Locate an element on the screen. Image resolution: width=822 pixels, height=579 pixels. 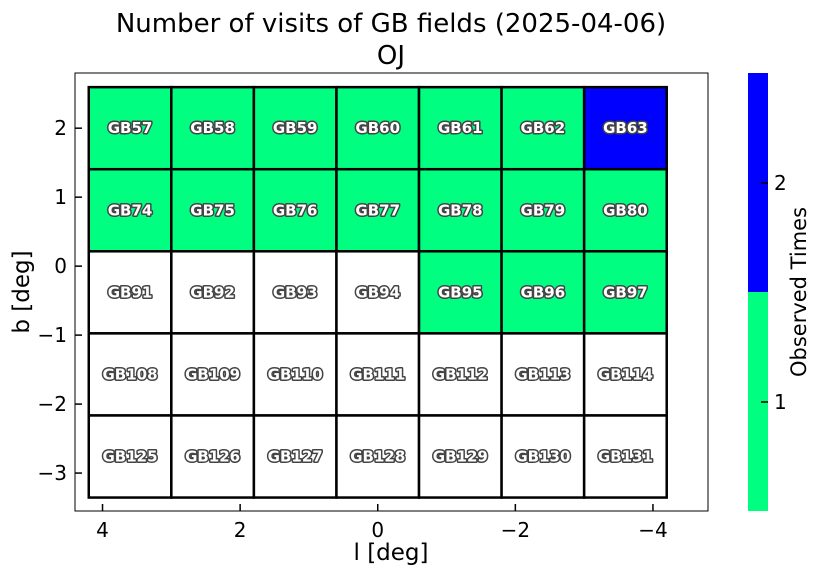
field-cell-gb63 is located at coordinates (625, 128).